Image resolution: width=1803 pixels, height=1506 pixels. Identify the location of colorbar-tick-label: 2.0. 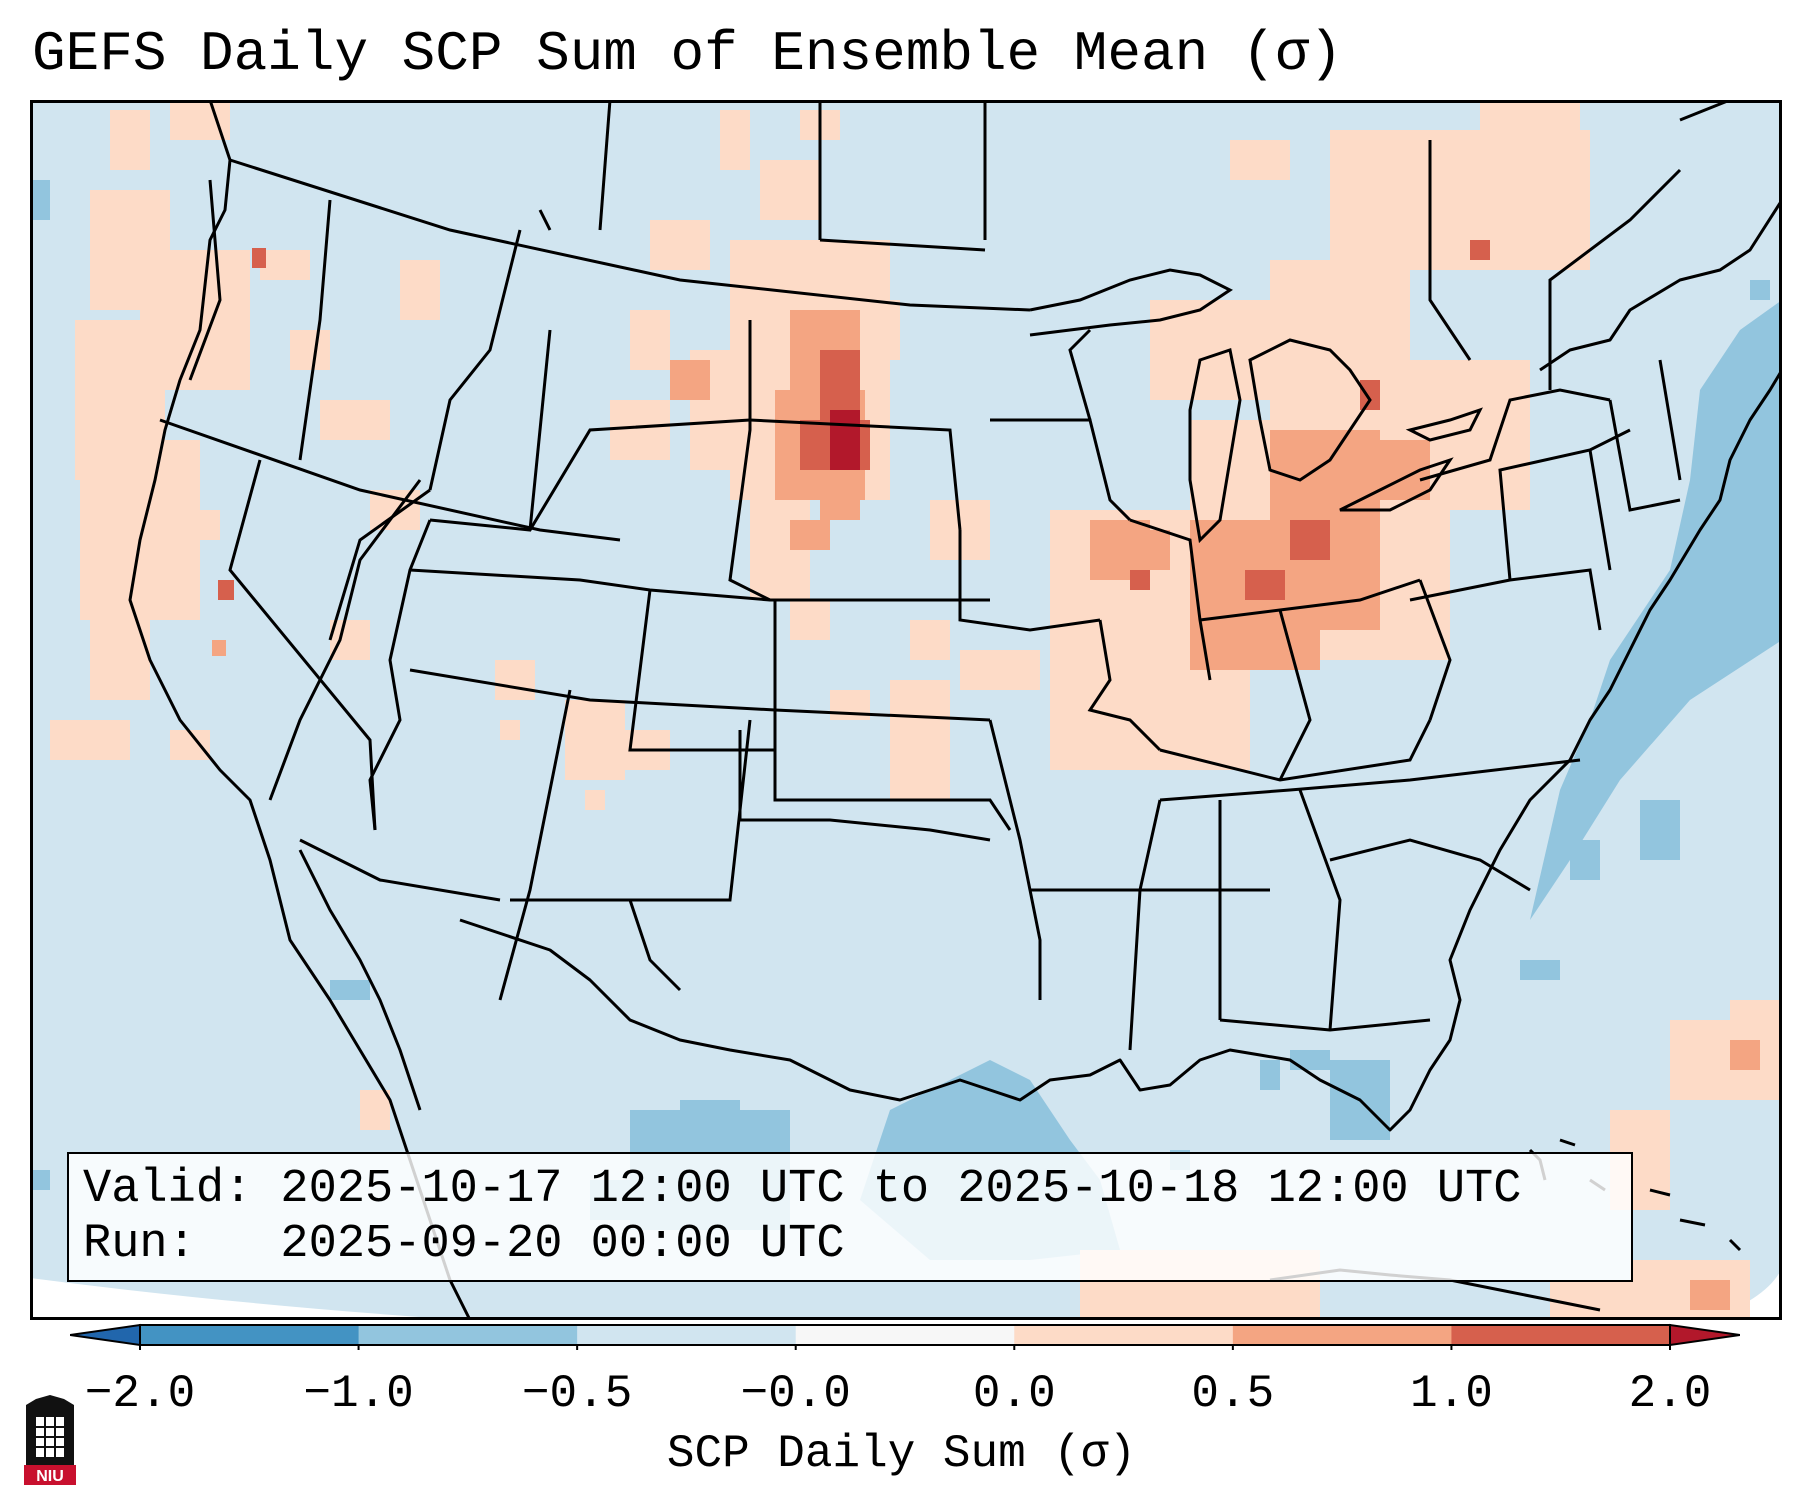
(1670, 1394).